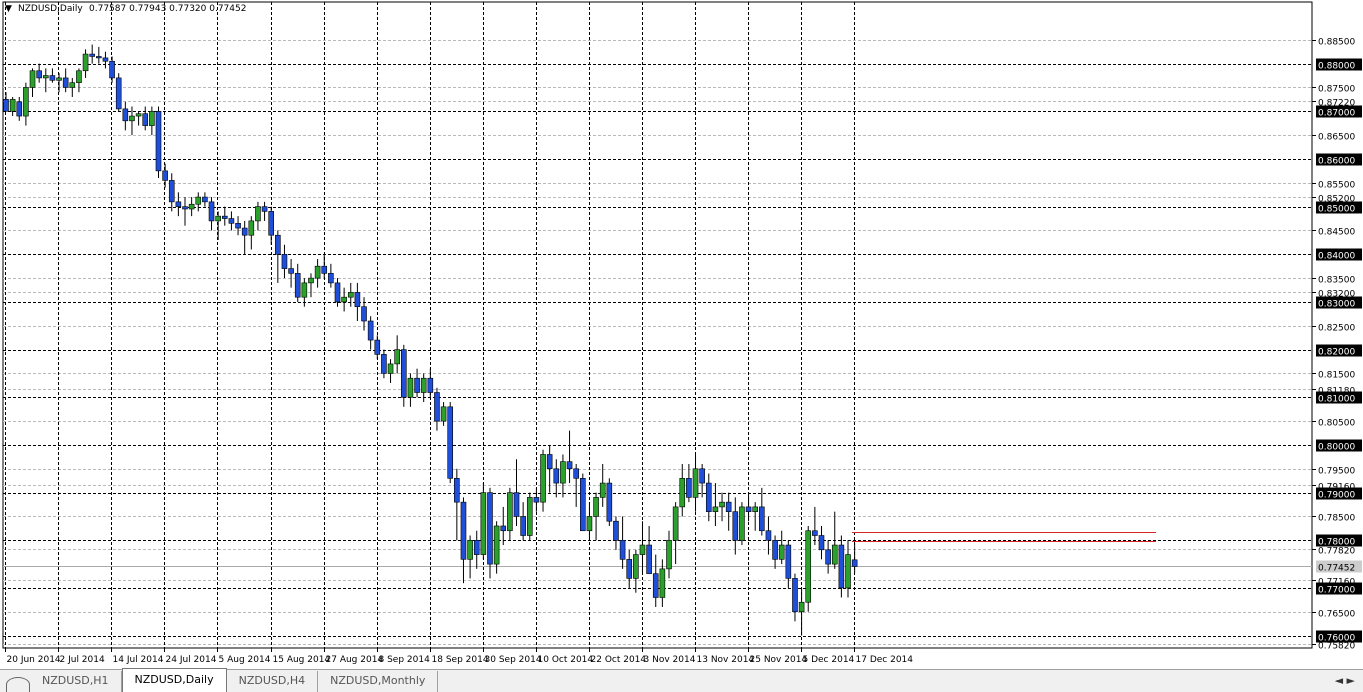 This screenshot has width=1363, height=692. I want to click on time-label: 15 Aug 2014, so click(302, 660).